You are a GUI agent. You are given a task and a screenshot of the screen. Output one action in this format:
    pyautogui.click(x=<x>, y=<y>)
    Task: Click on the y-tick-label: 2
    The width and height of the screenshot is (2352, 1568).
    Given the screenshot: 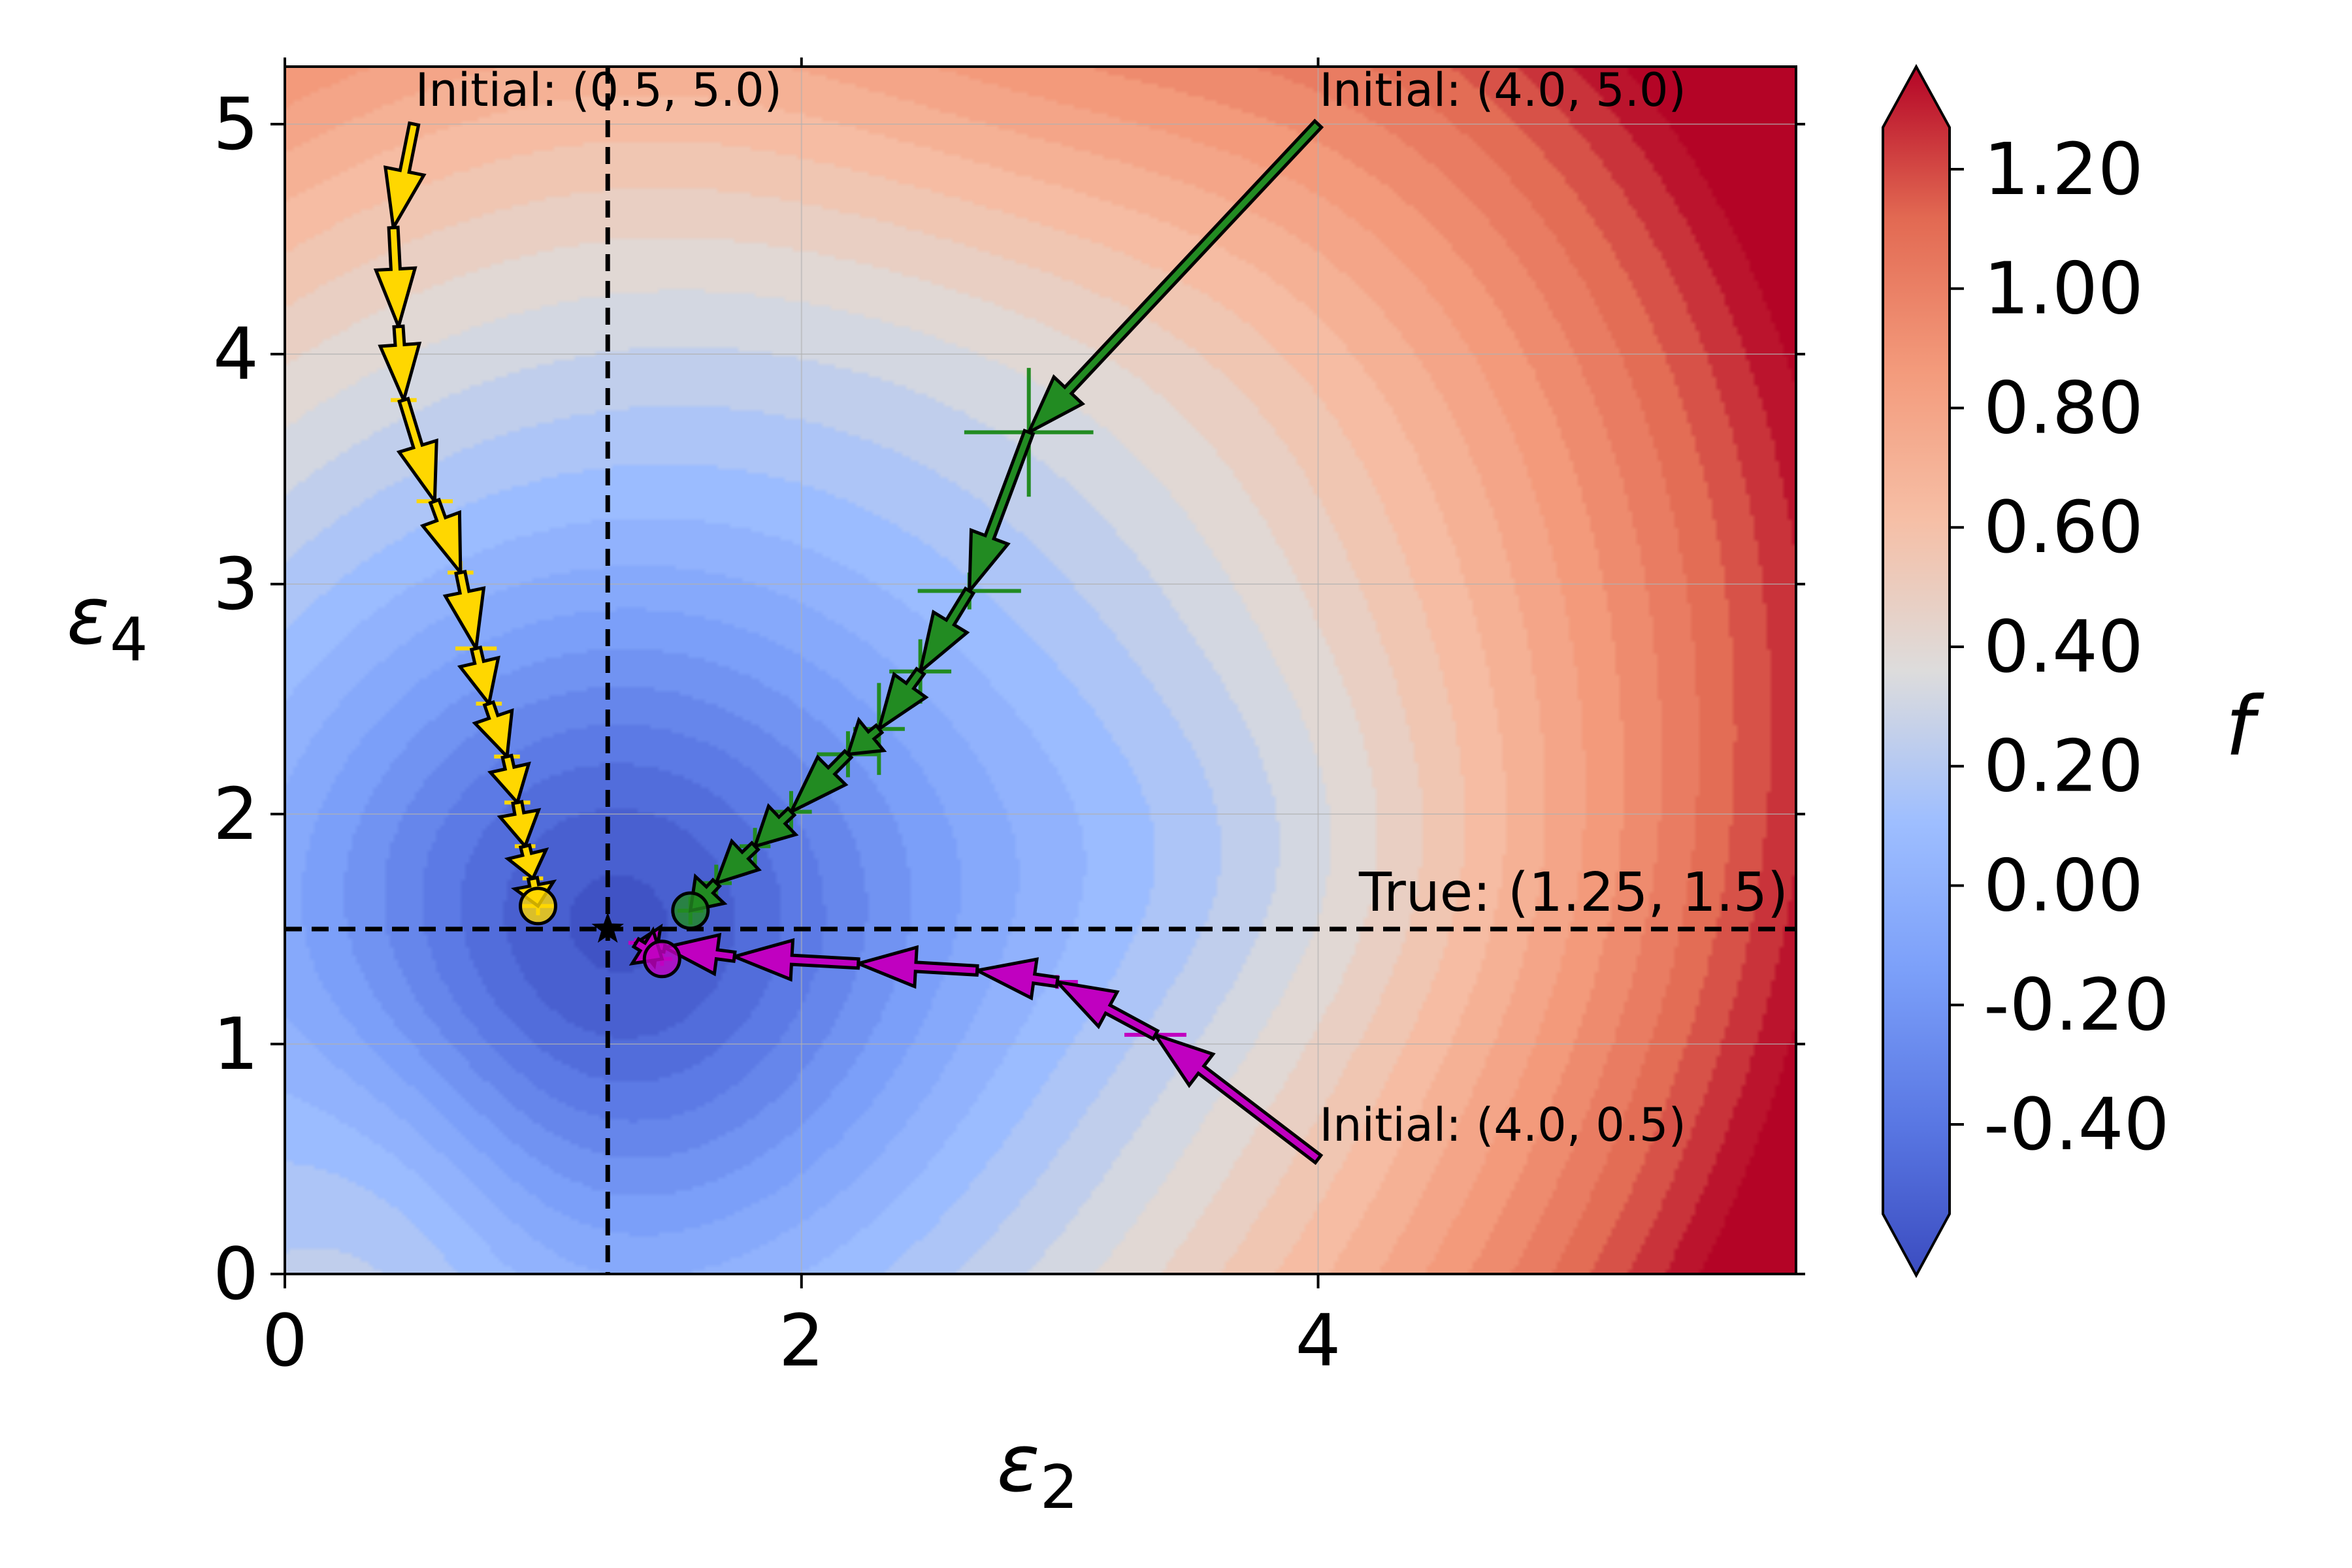 What is the action you would take?
    pyautogui.click(x=236, y=814)
    